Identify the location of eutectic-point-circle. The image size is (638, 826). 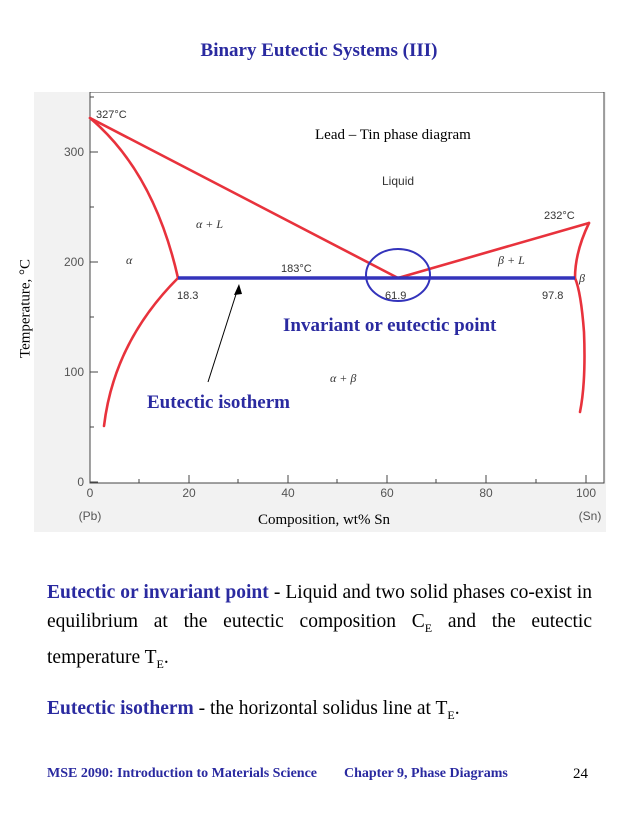
(398, 275).